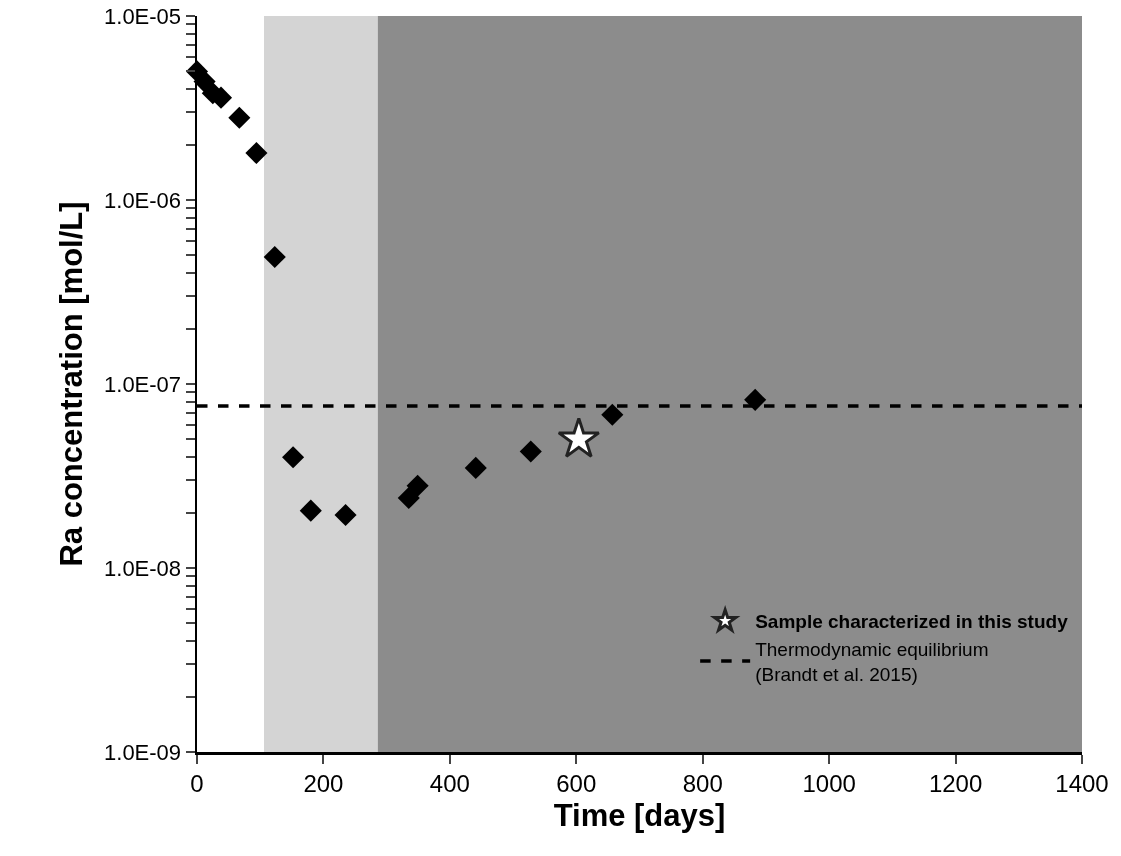 This screenshot has height=856, width=1121. Describe the element at coordinates (143, 16) in the screenshot. I see `y-tick-label: 1.0E-05` at that location.